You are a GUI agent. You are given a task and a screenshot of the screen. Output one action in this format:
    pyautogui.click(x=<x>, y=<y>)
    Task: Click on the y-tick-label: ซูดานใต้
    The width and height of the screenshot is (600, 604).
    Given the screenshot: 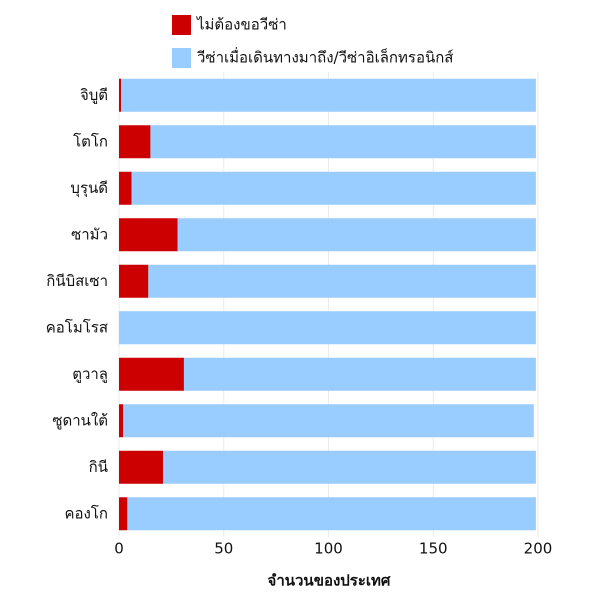 What is the action you would take?
    pyautogui.click(x=80, y=420)
    